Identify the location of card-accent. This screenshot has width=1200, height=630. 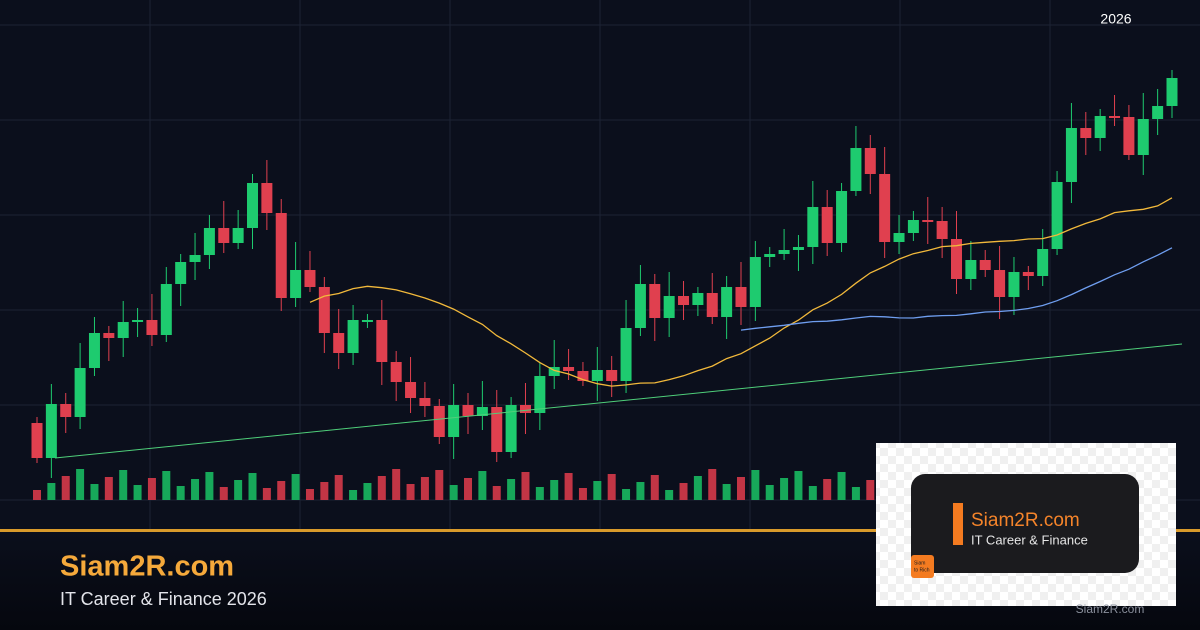
(958, 524).